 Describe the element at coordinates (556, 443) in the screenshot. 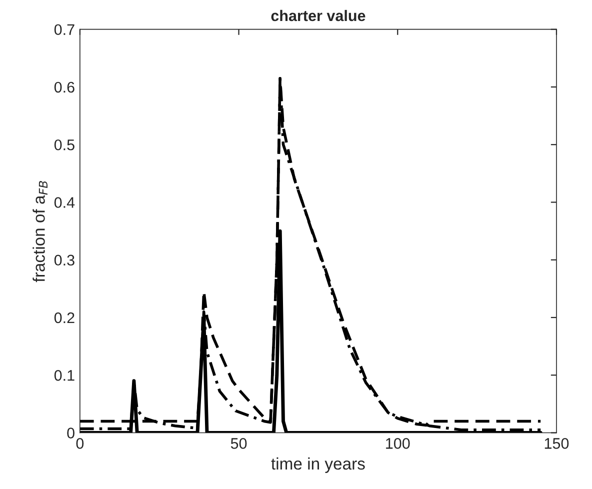

I see `x-tick-label: 150` at that location.